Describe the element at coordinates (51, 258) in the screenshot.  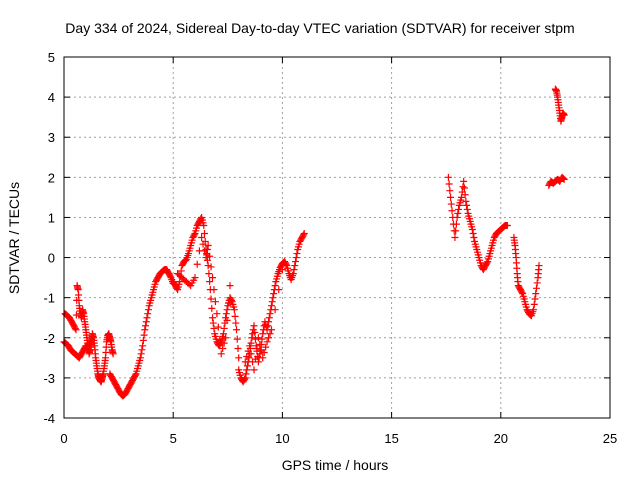
I see `y-tick-label: 0` at that location.